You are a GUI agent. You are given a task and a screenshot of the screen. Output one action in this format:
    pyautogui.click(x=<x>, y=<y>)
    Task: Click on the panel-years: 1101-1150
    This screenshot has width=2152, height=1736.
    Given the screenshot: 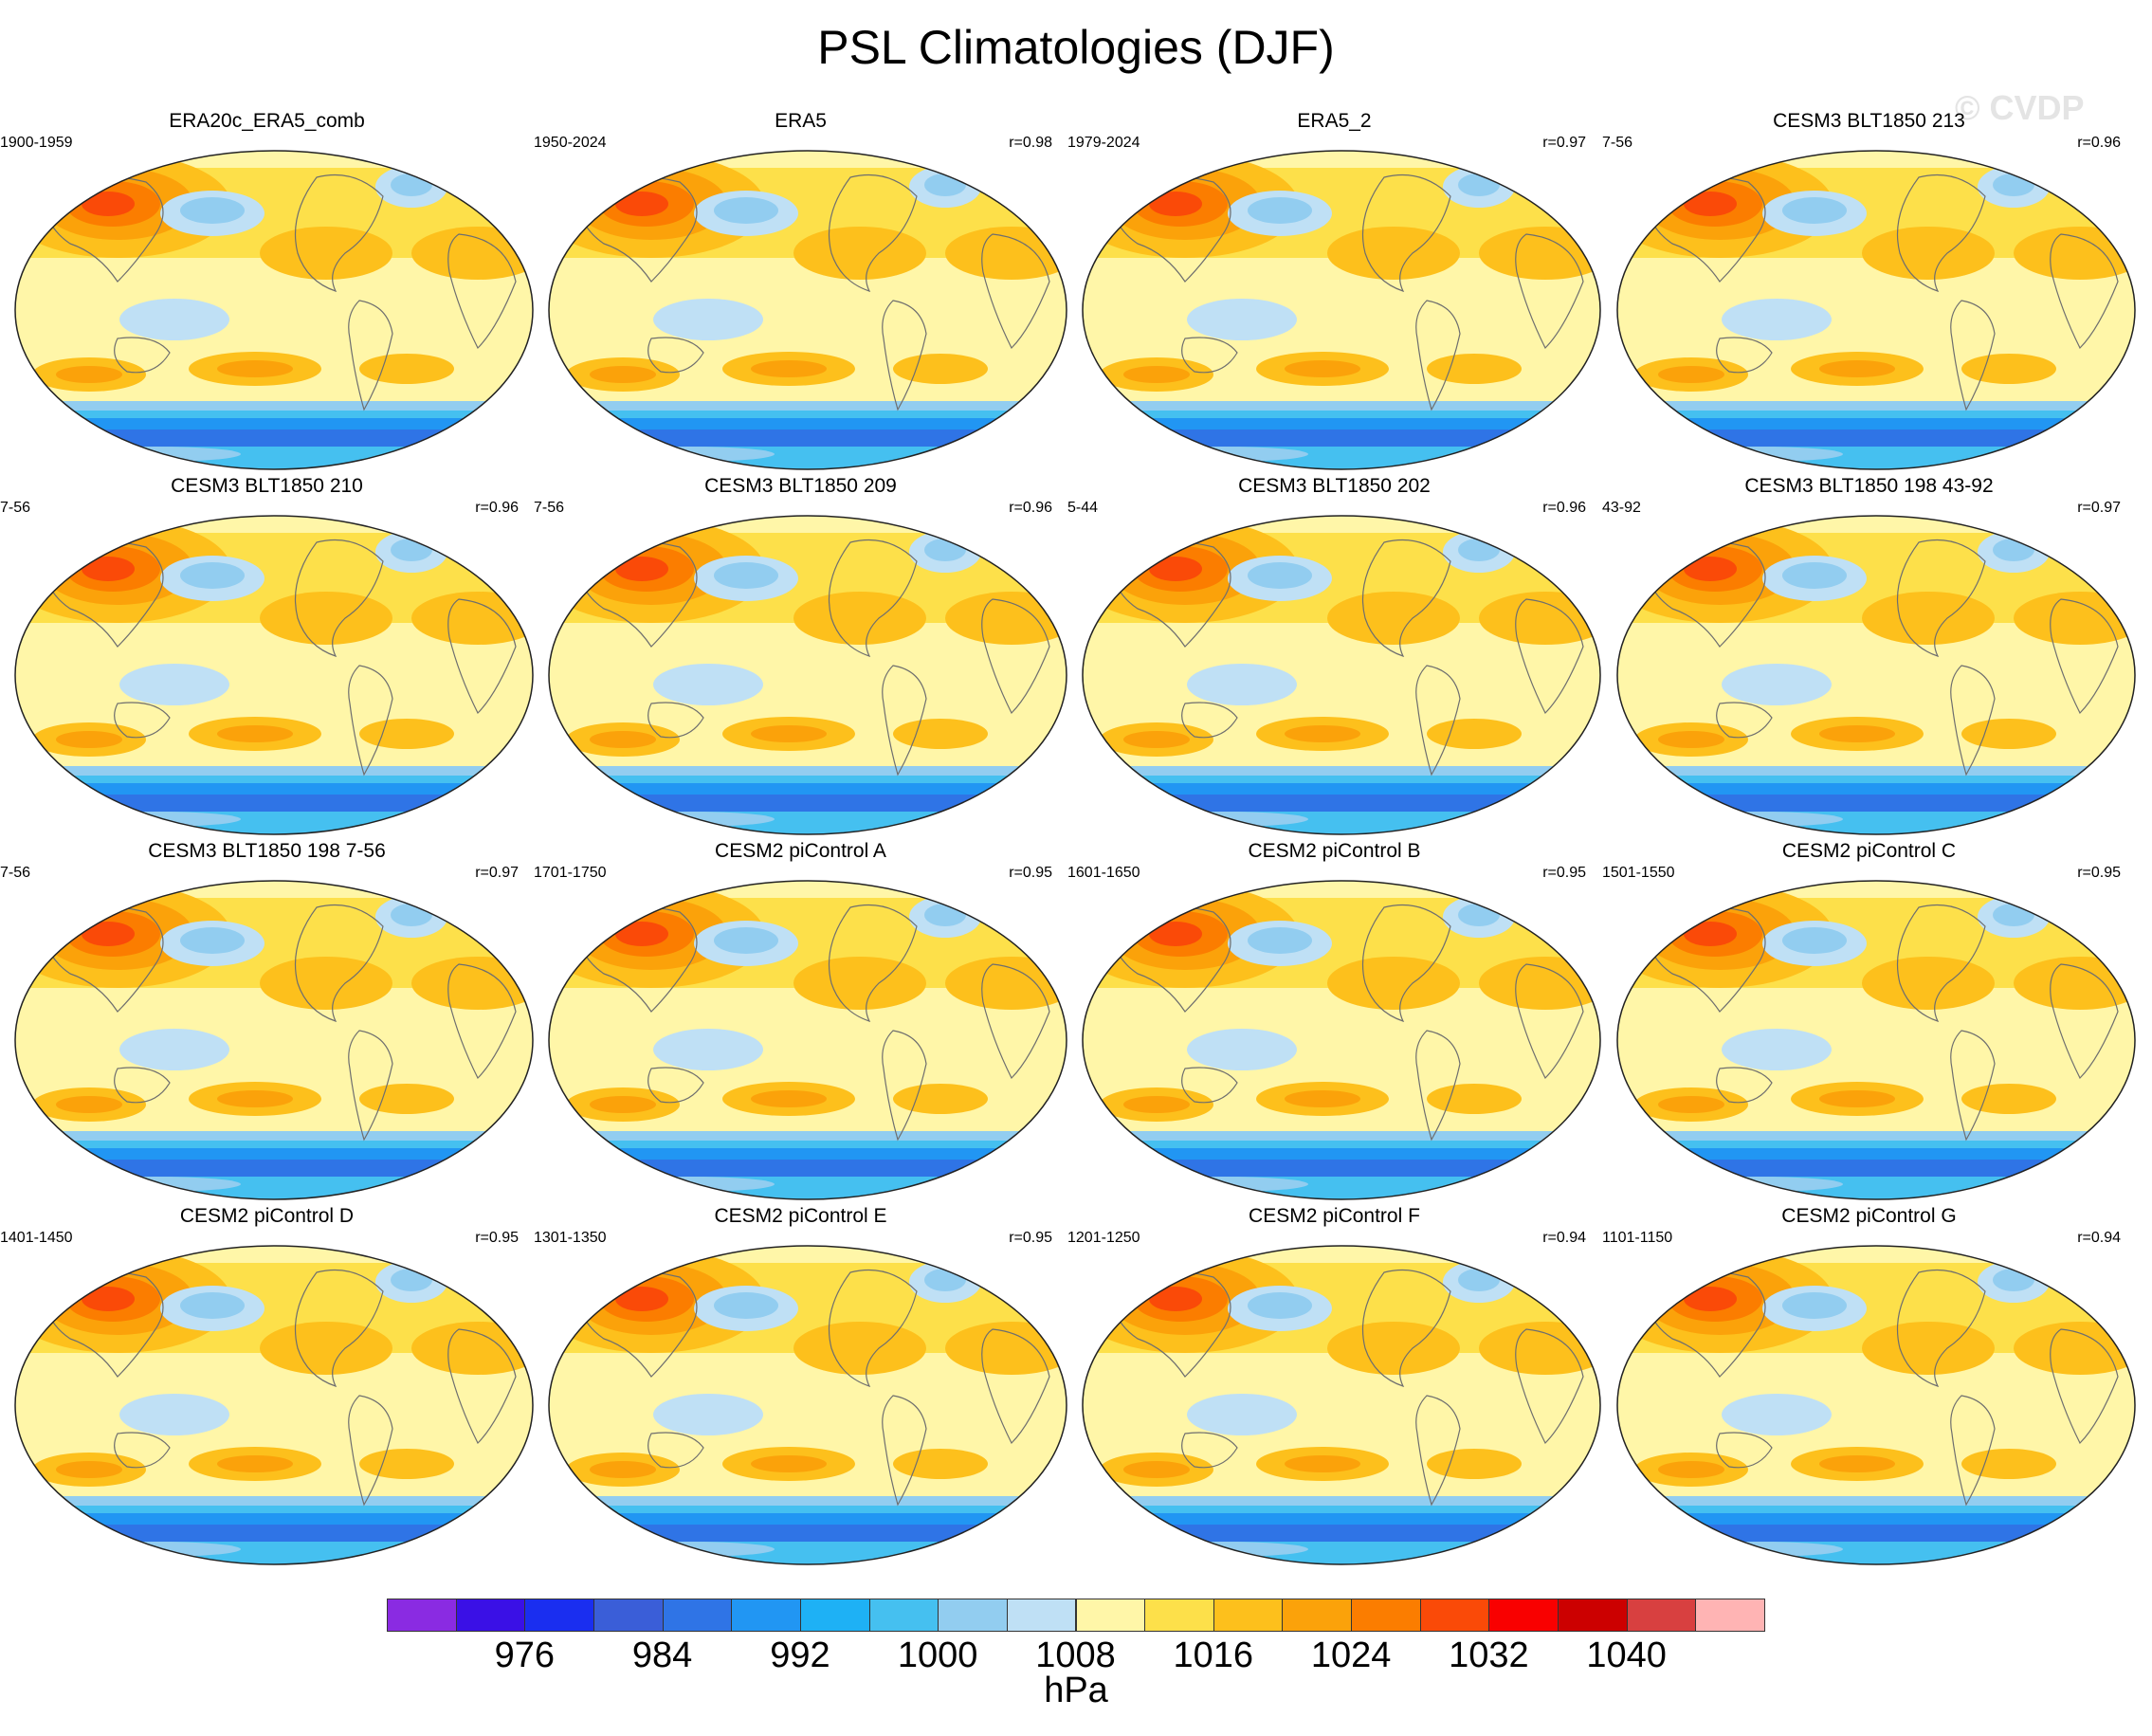 What is the action you would take?
    pyautogui.click(x=1638, y=1238)
    